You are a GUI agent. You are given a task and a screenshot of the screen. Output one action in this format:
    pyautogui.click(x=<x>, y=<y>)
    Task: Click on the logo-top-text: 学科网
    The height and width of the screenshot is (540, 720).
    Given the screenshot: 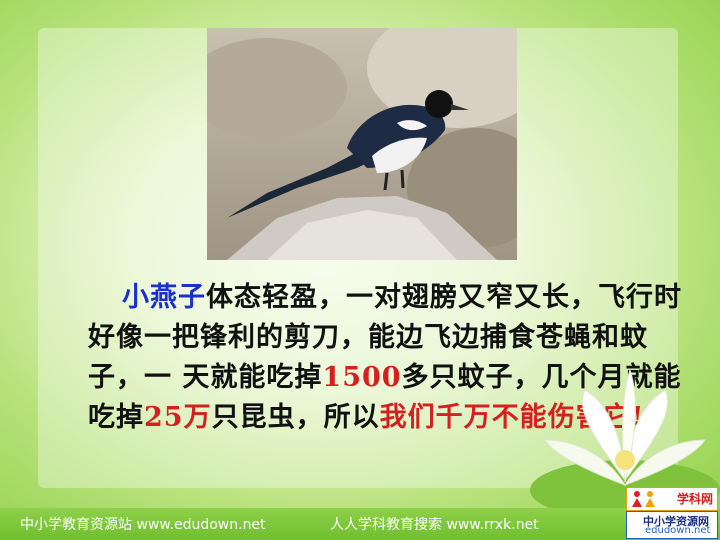 What is the action you would take?
    pyautogui.click(x=694, y=499)
    